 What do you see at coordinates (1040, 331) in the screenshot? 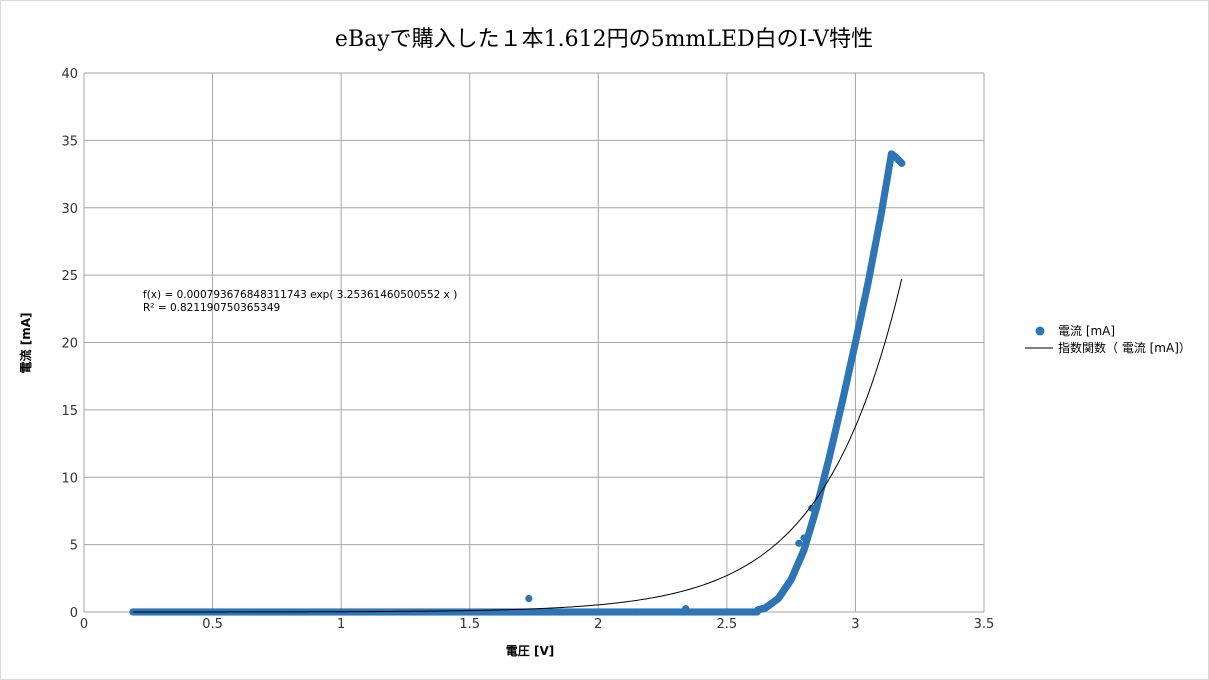
I see `legend-marker-current` at bounding box center [1040, 331].